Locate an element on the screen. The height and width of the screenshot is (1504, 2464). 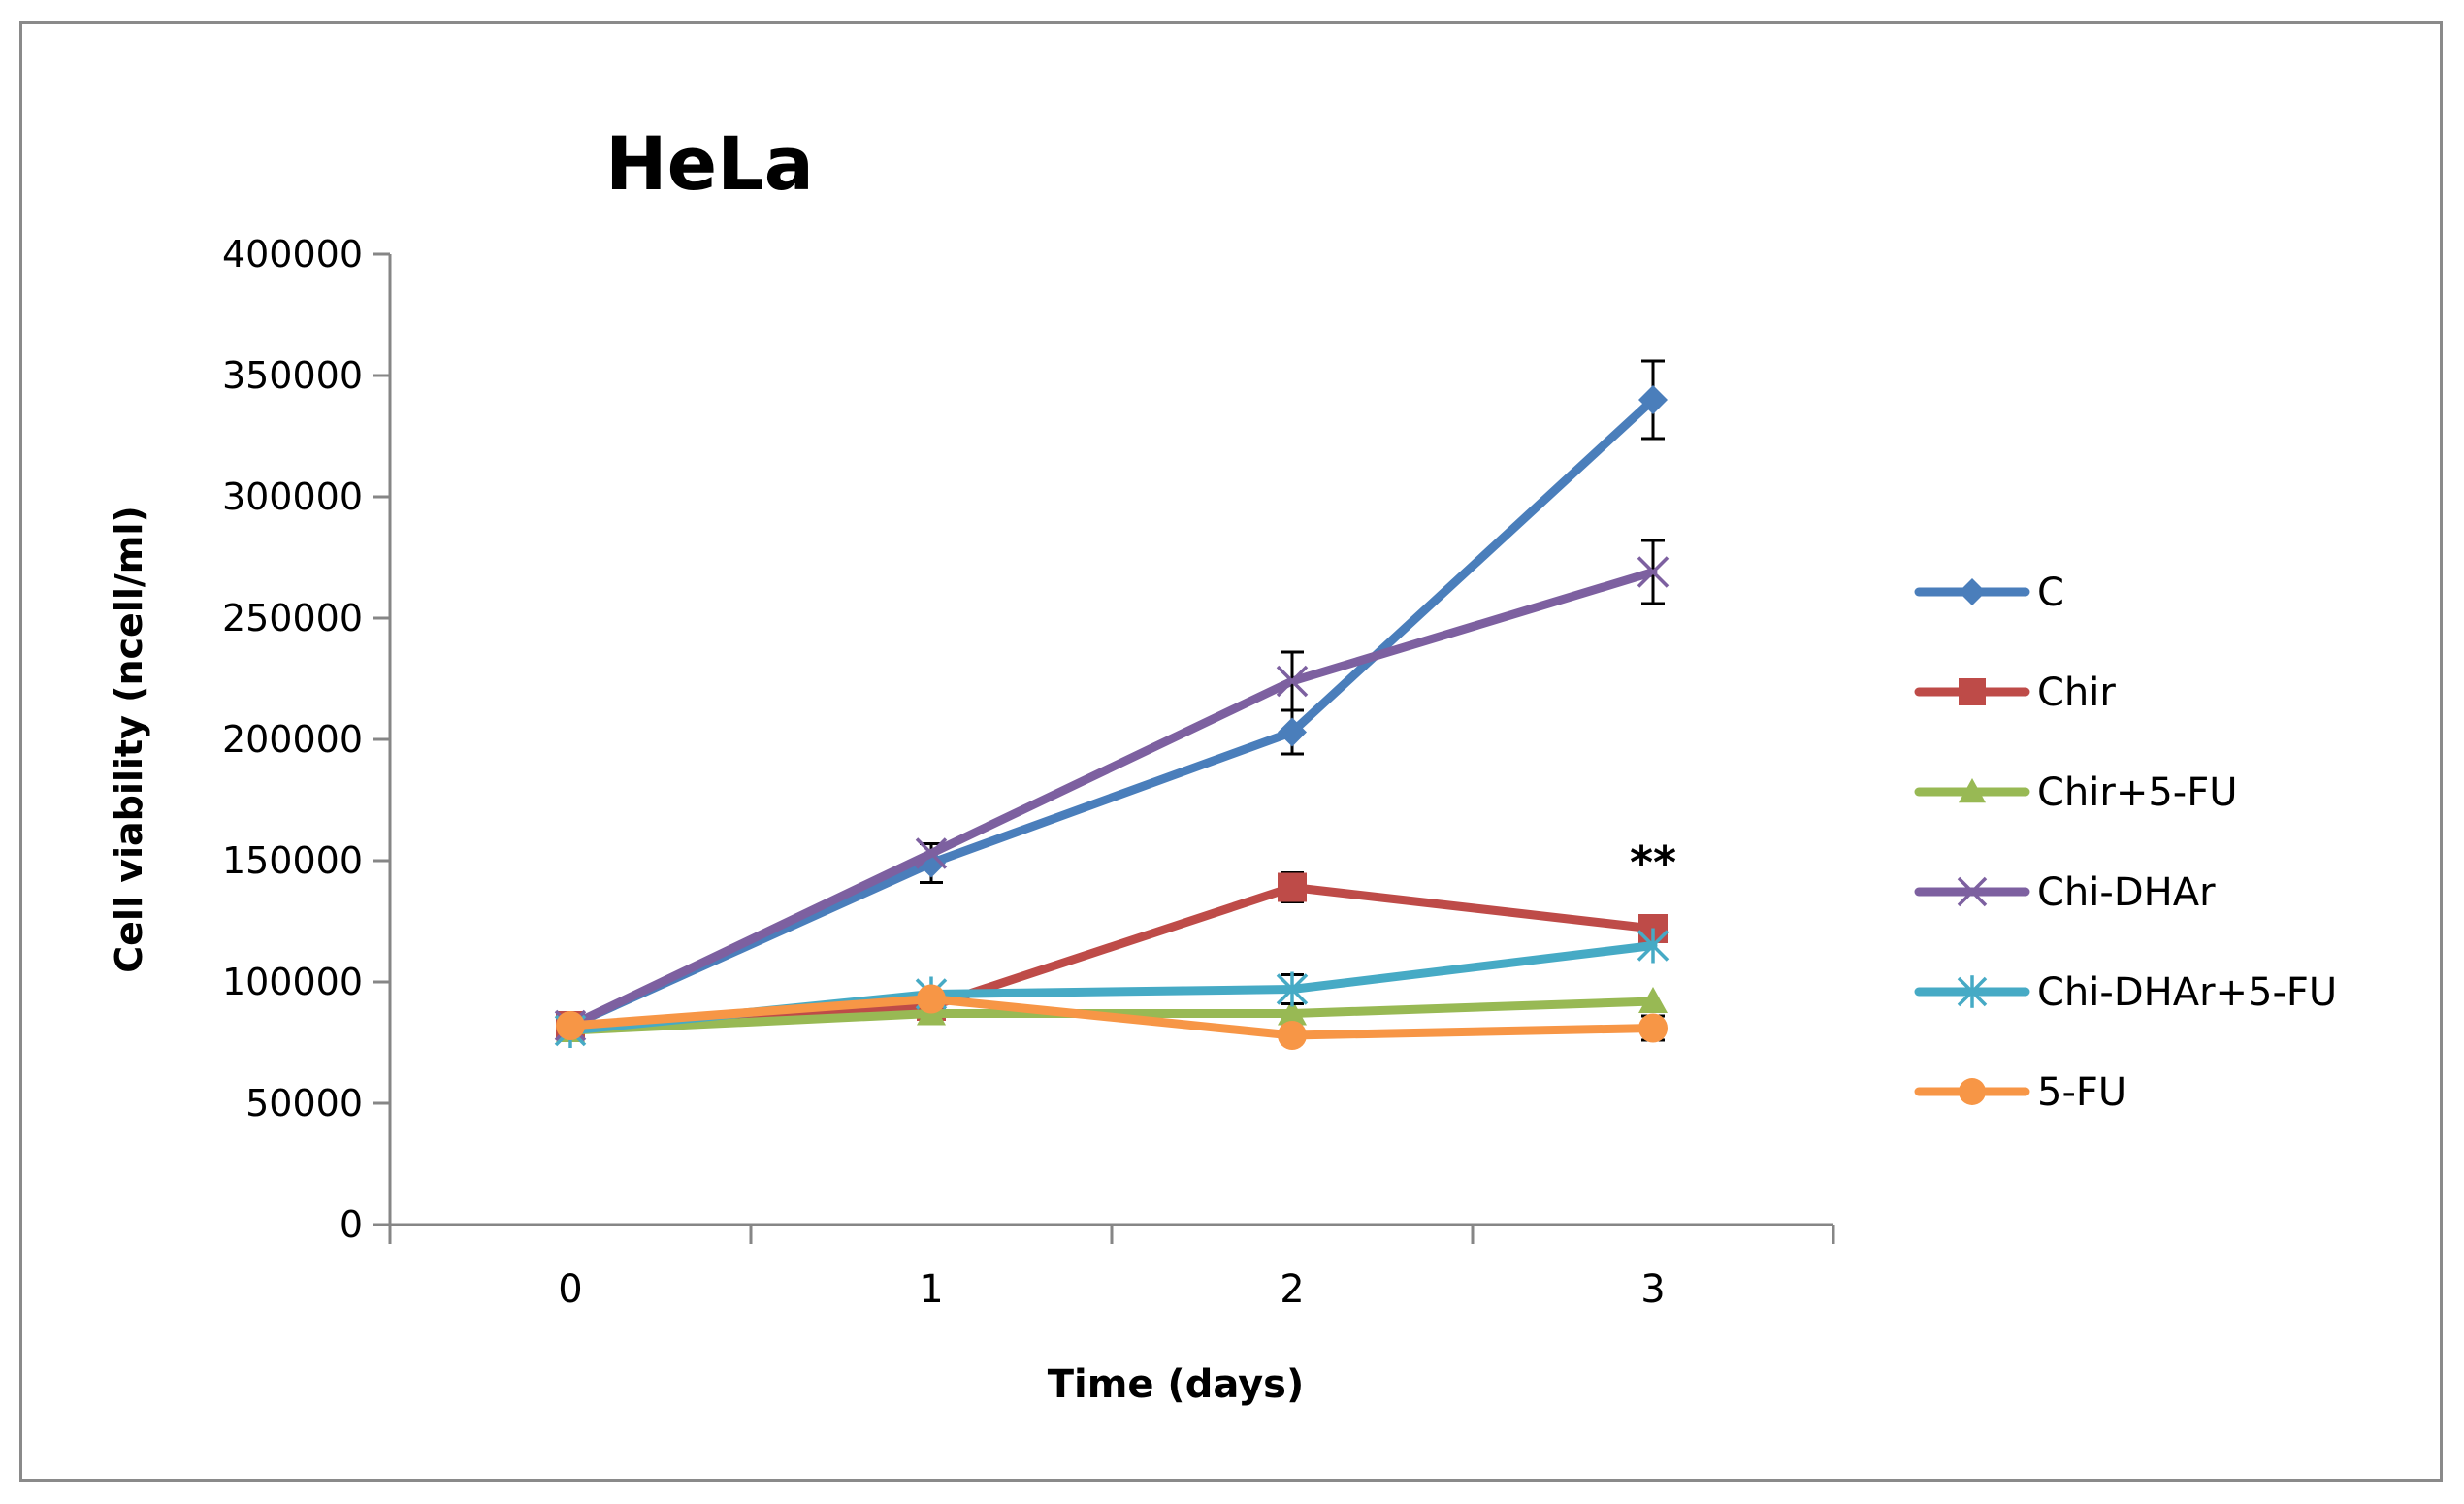
x-axis-label: Time (days) is located at coordinates (1177, 1384).